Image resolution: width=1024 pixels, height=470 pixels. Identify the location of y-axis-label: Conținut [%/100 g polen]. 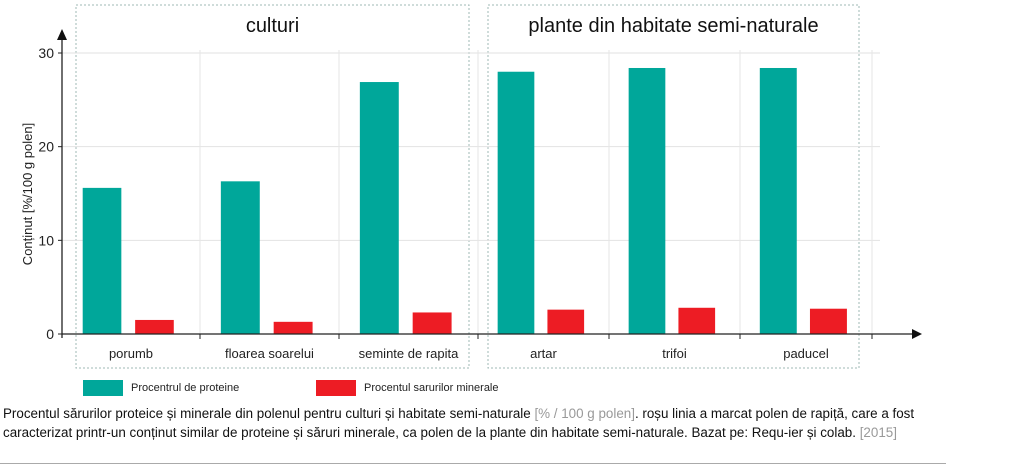
(27, 194).